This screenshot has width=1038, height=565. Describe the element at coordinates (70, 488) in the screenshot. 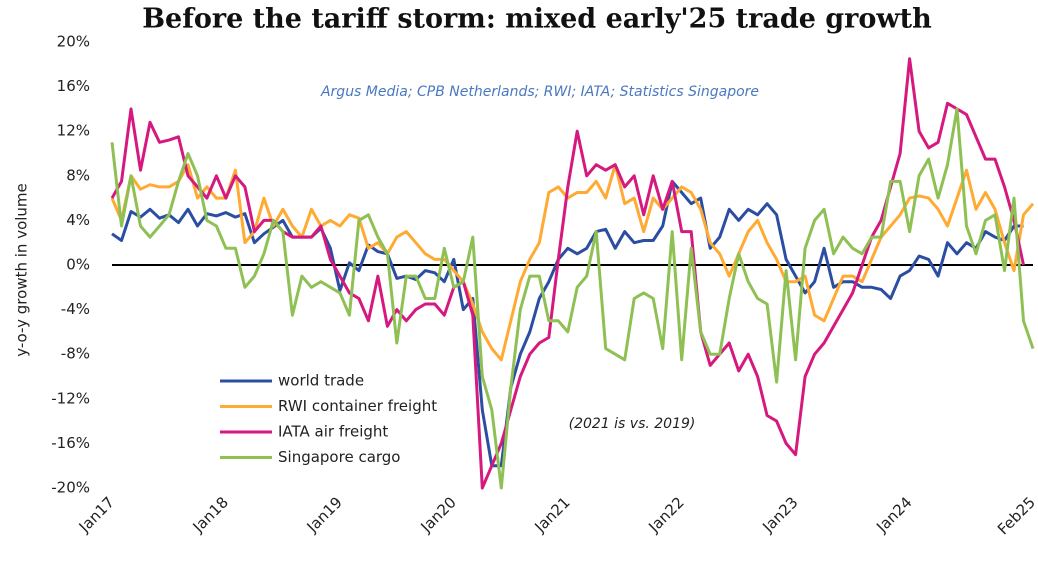

I see `y-tick-label: -20%` at that location.